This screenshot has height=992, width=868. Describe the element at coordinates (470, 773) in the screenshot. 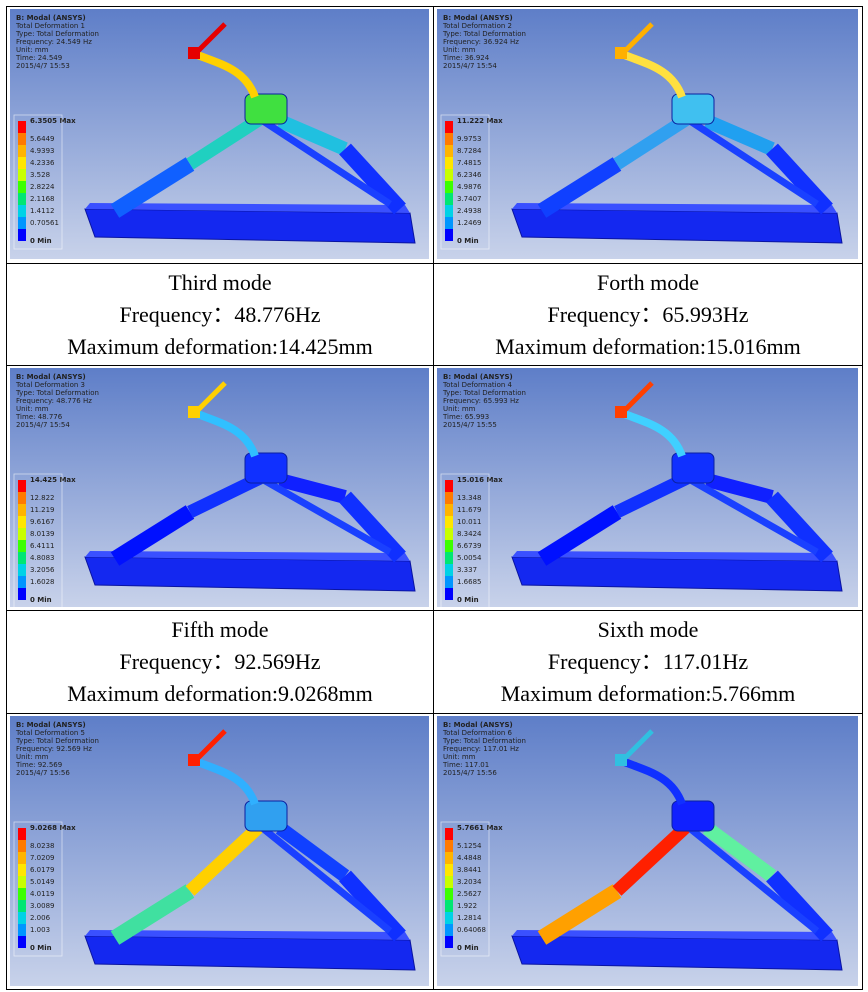

I see `header-line: 2015/4/7 15:56` at that location.